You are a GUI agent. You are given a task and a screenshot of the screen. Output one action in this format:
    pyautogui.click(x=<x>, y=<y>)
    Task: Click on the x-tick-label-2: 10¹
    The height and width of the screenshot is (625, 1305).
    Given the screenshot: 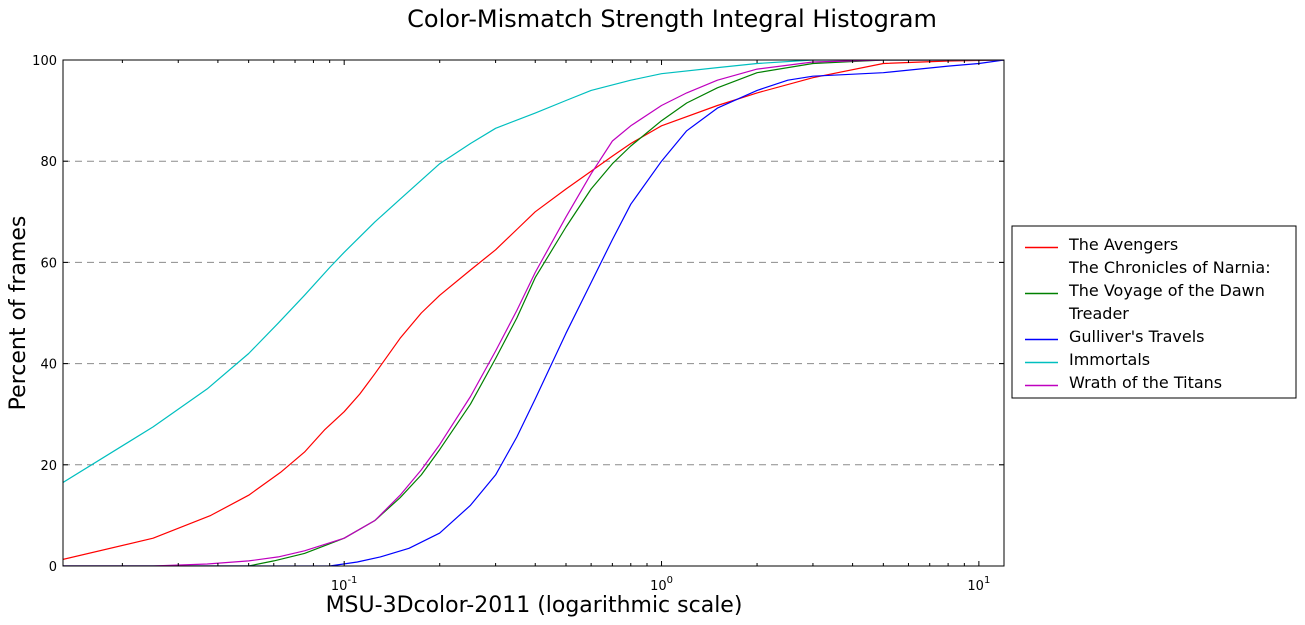 What is the action you would take?
    pyautogui.click(x=978, y=584)
    